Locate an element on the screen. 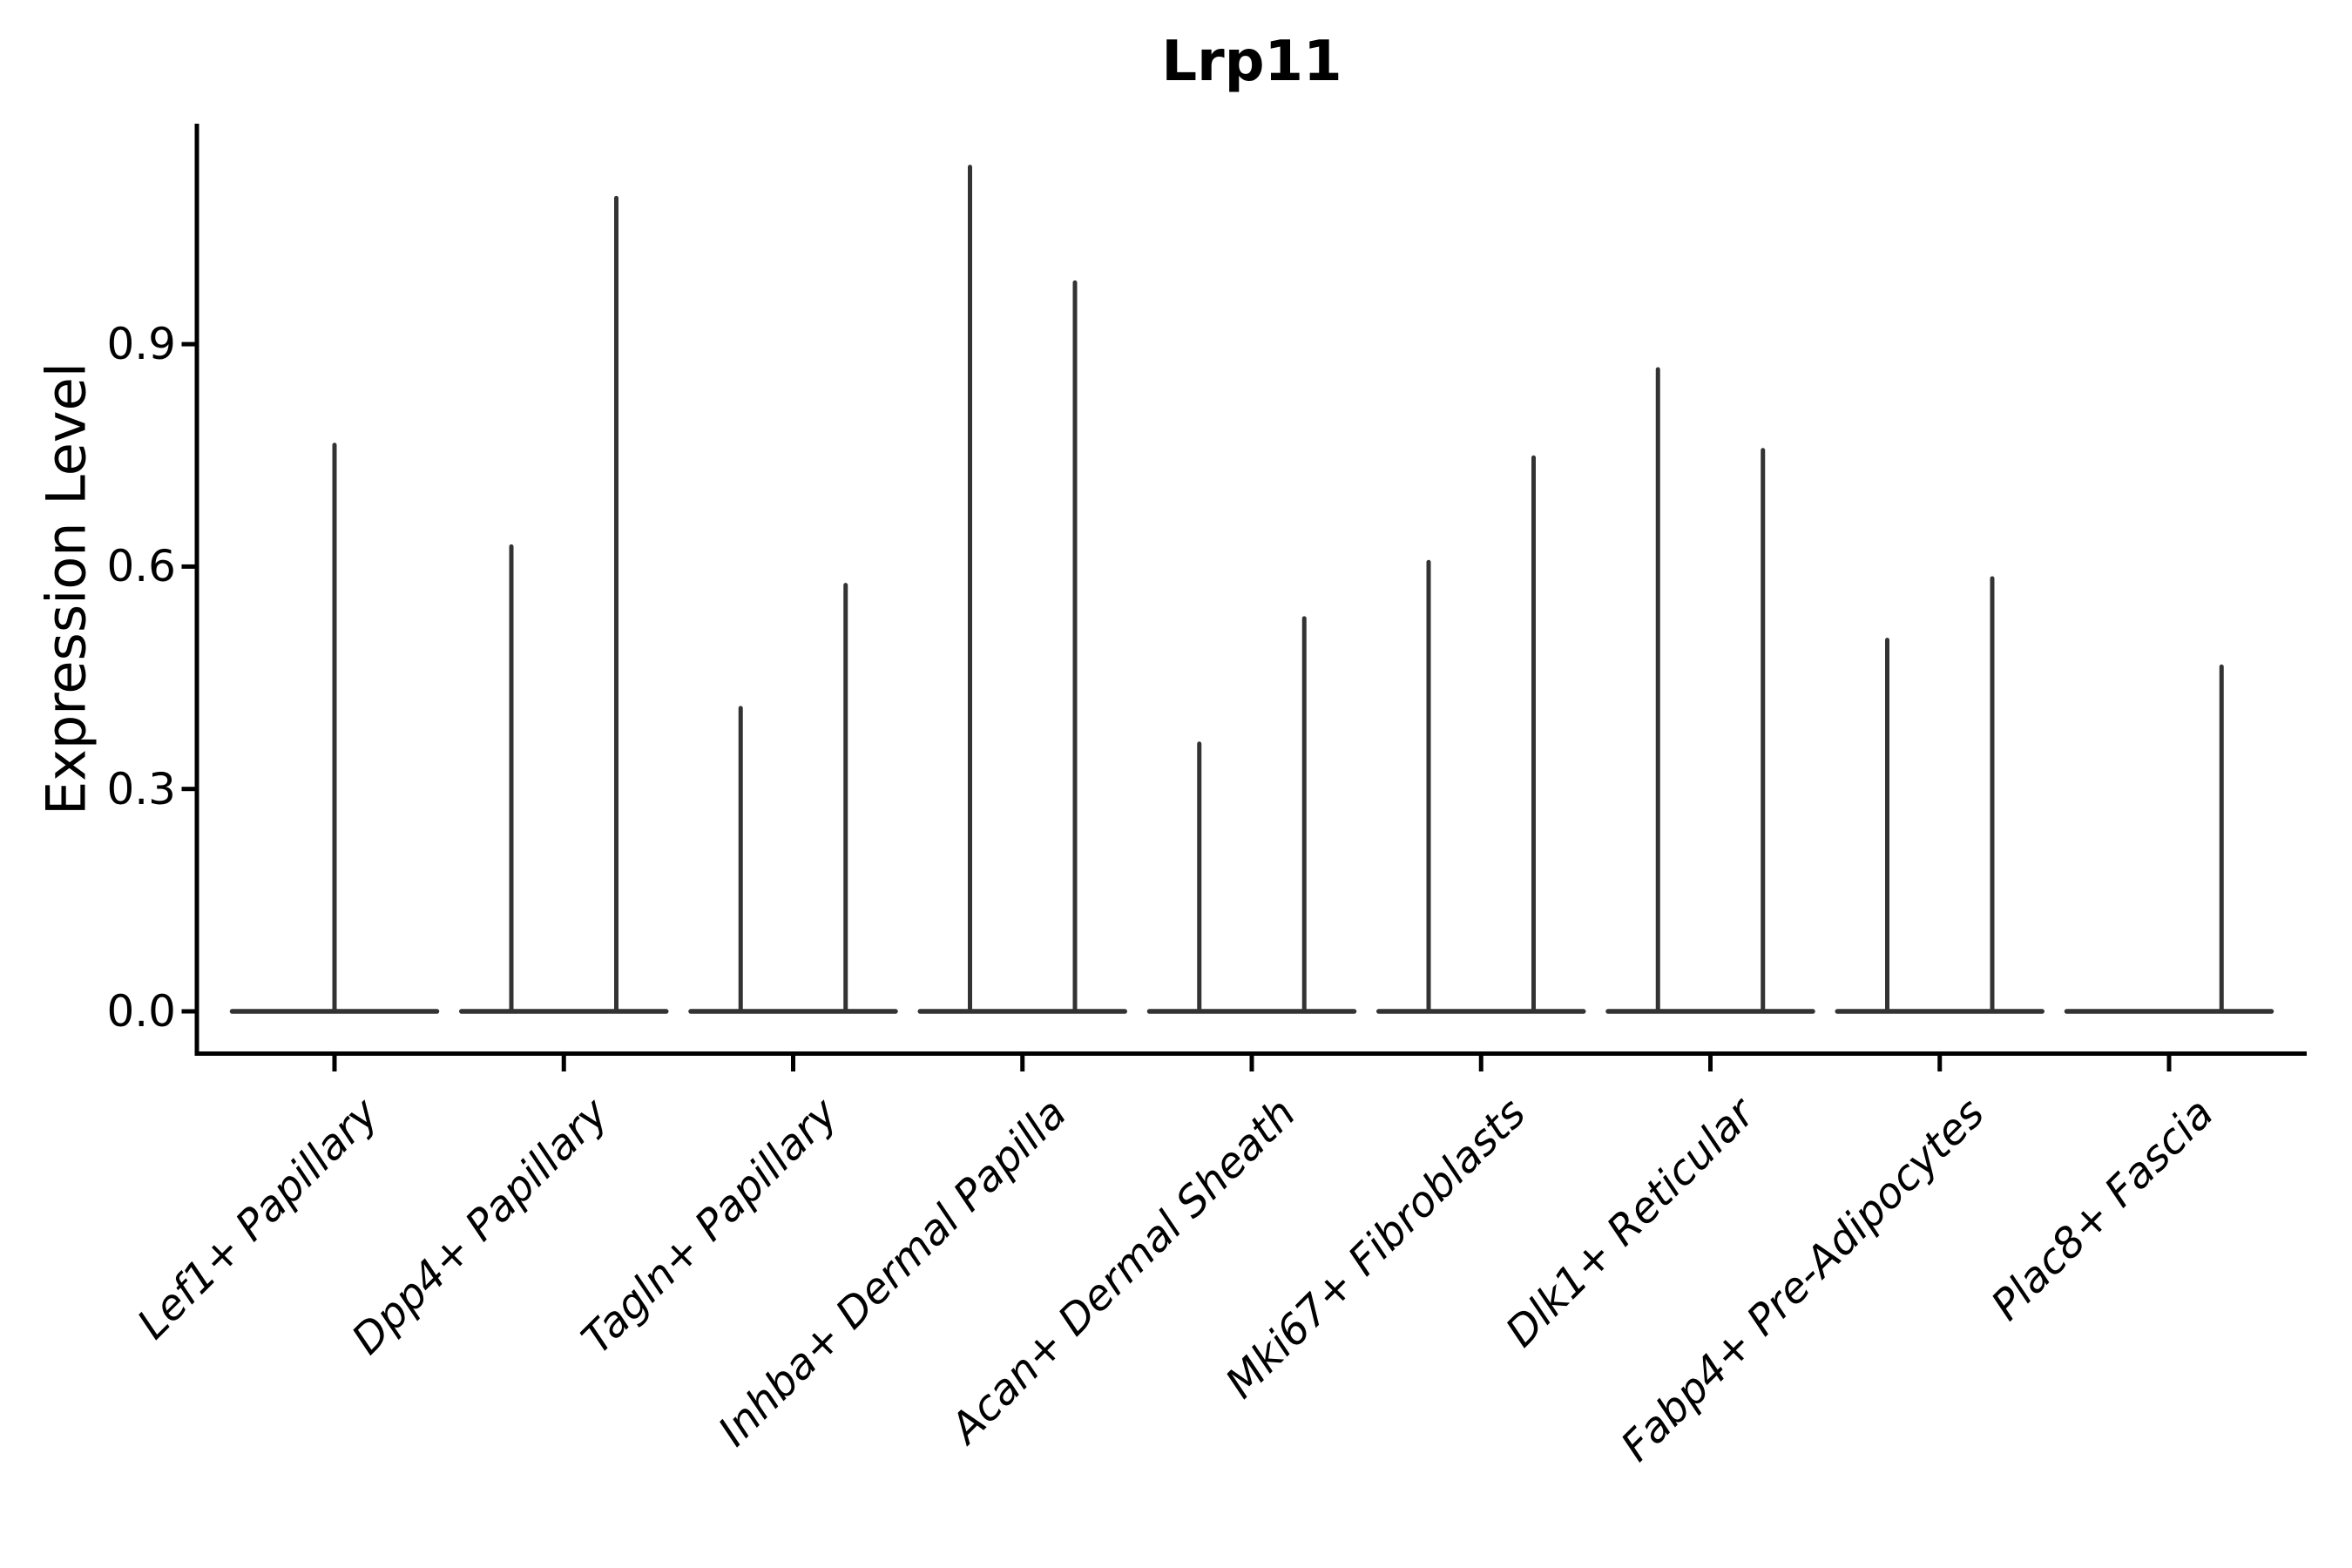 This screenshot has height=1568, width=2352. y-axis-label: Expression Level is located at coordinates (66, 588).